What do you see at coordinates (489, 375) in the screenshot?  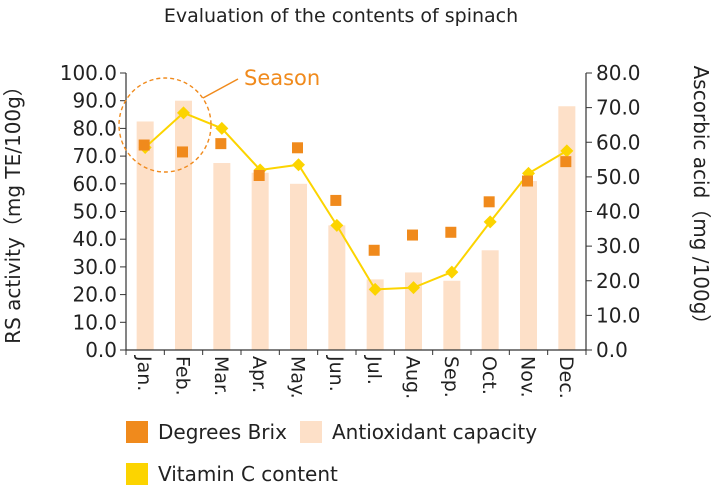 I see `x-tick-label: Oct.` at bounding box center [489, 375].